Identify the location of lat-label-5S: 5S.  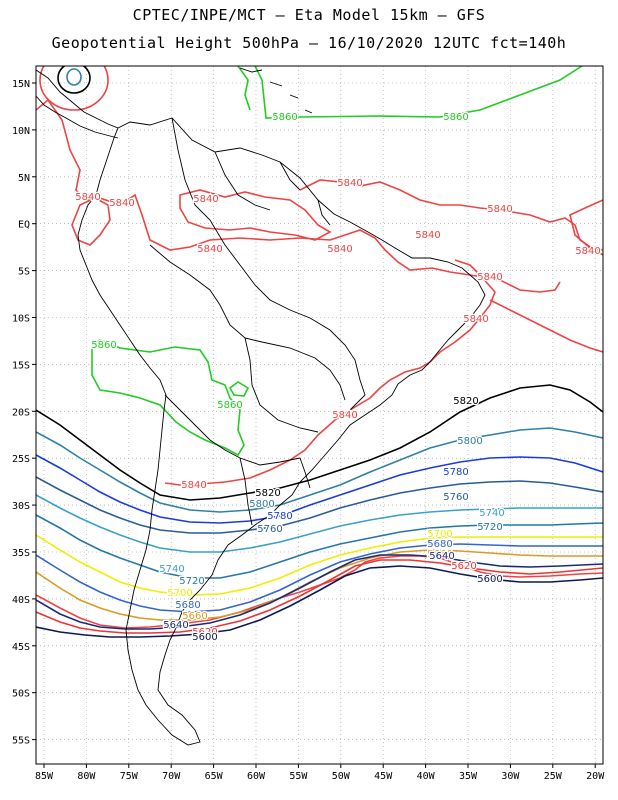
(24, 272).